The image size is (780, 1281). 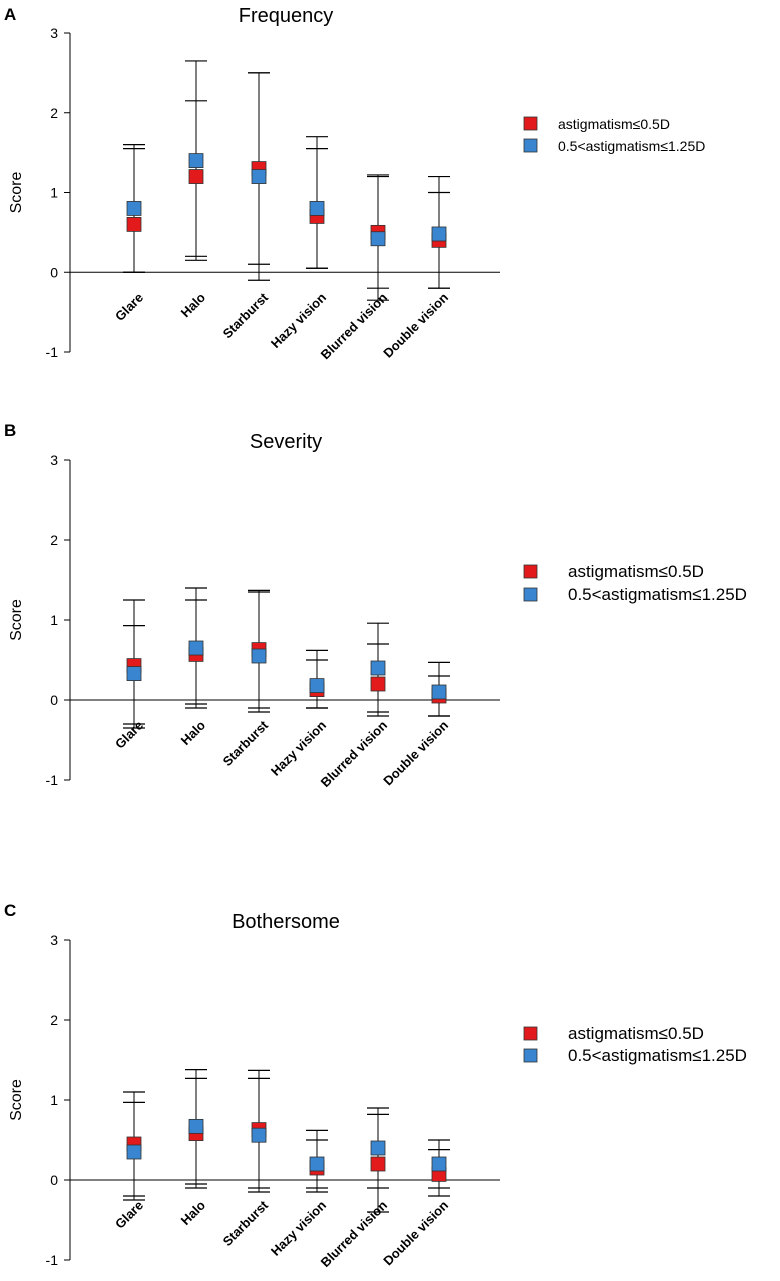 I want to click on chart-title: Severity, so click(x=286, y=442).